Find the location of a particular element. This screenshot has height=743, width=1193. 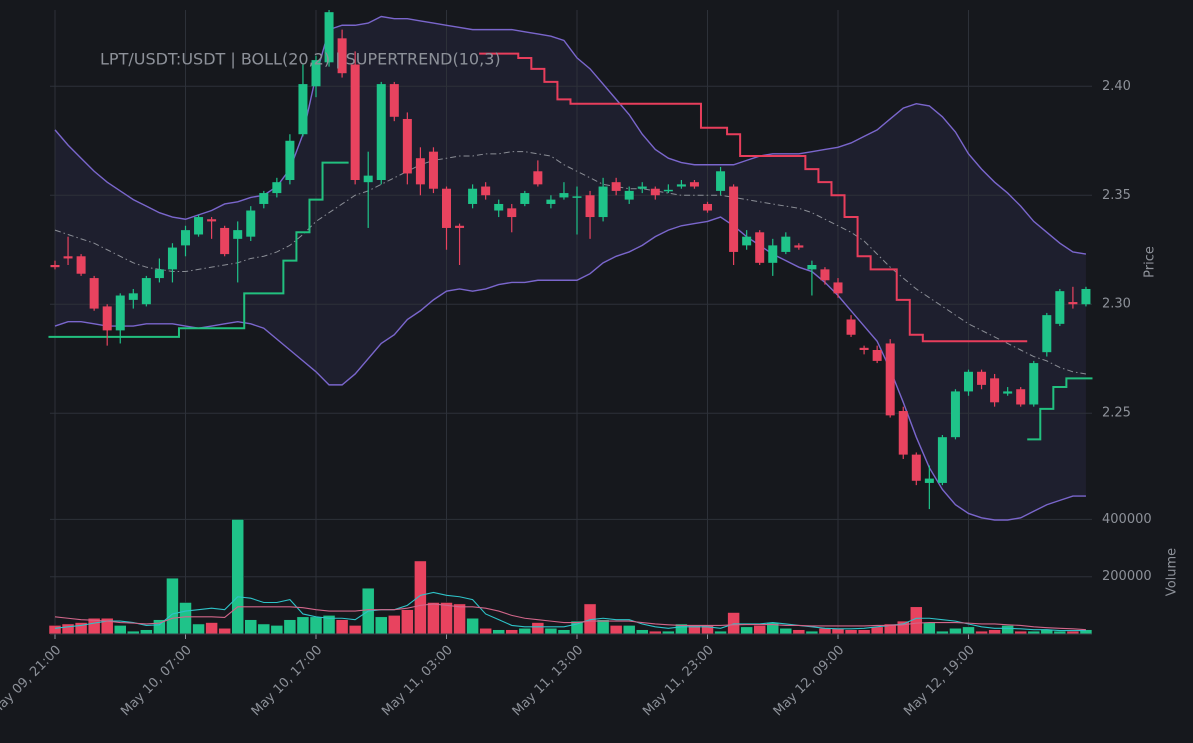

y-tick-label: 2.40 is located at coordinates (1116, 86).